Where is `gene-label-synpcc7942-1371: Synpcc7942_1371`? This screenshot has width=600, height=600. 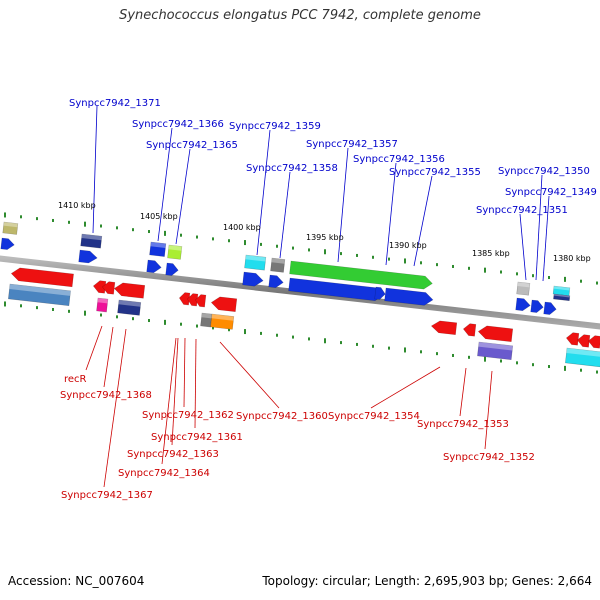
gene-label-synpcc7942-1371: Synpcc7942_1371 is located at coordinates (115, 103).